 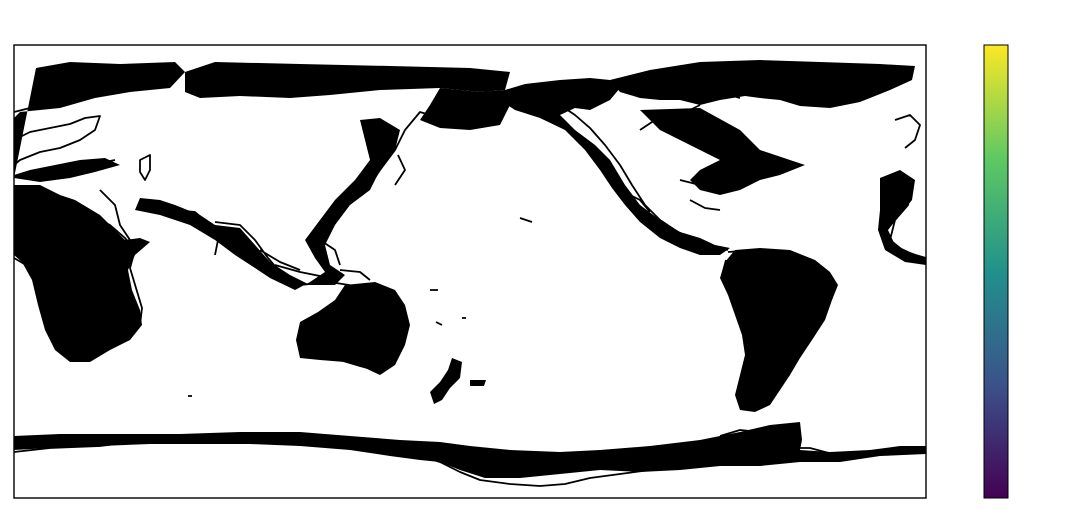 I want to click on colorbar-gradient, so click(x=996, y=271).